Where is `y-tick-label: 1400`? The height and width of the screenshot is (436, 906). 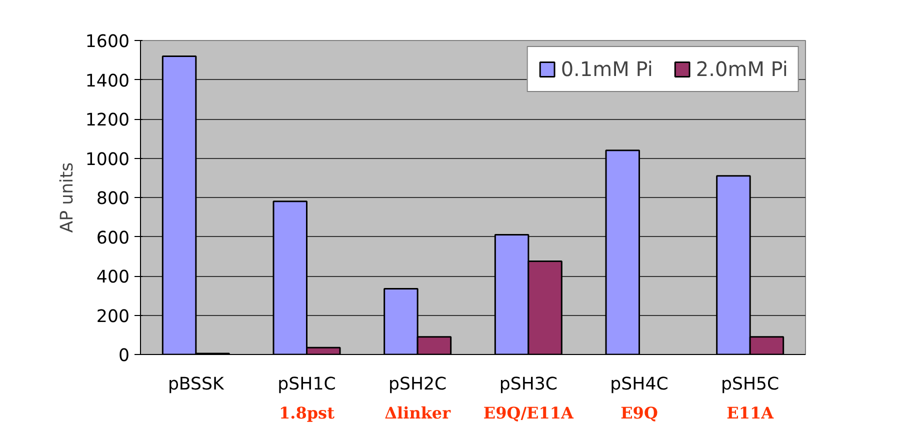 y-tick-label: 1400 is located at coordinates (107, 81).